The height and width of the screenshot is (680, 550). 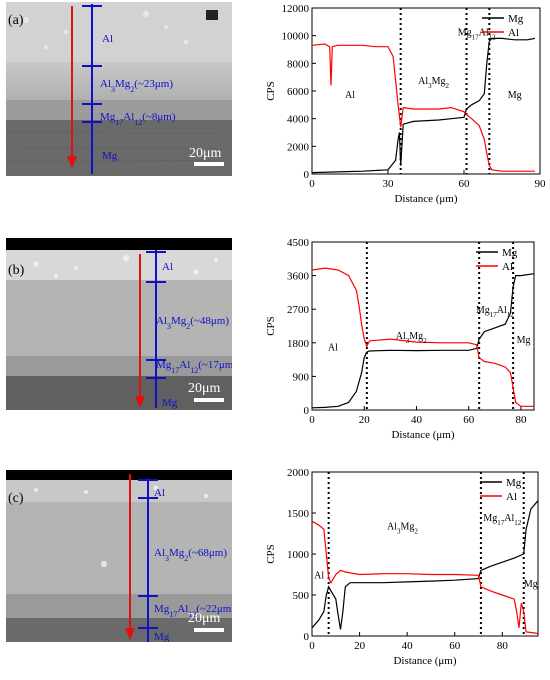 What do you see at coordinates (209, 164) in the screenshot?
I see `scale-bar-a` at bounding box center [209, 164].